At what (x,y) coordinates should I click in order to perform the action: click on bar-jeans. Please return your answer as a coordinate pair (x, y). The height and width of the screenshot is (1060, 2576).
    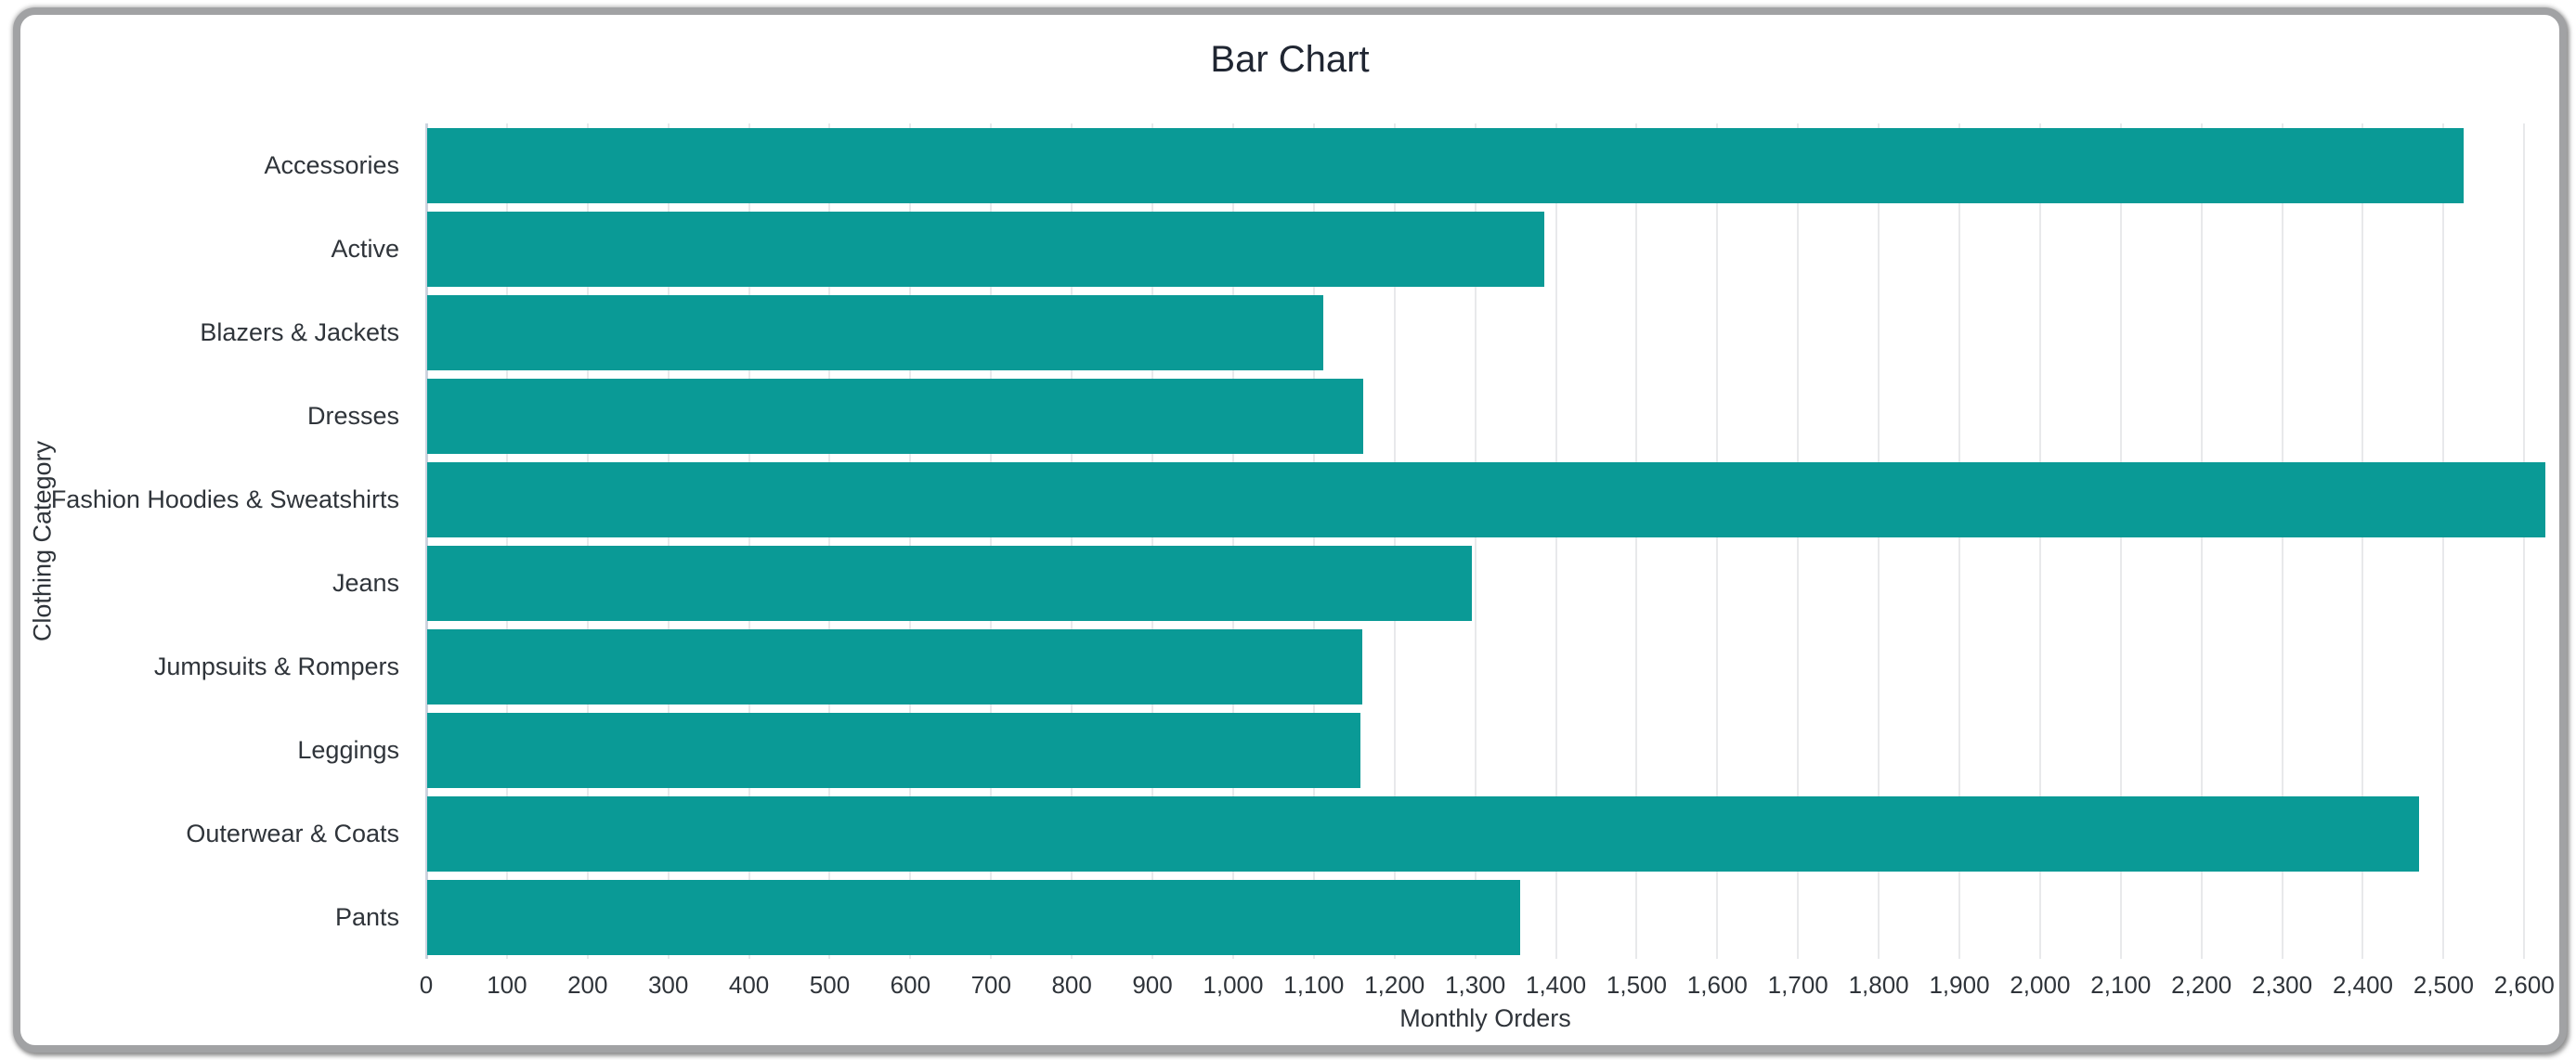
    Looking at the image, I should click on (950, 583).